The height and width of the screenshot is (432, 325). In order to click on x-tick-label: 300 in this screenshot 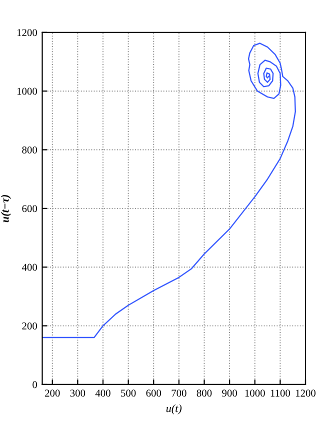, I will do `click(78, 393)`.